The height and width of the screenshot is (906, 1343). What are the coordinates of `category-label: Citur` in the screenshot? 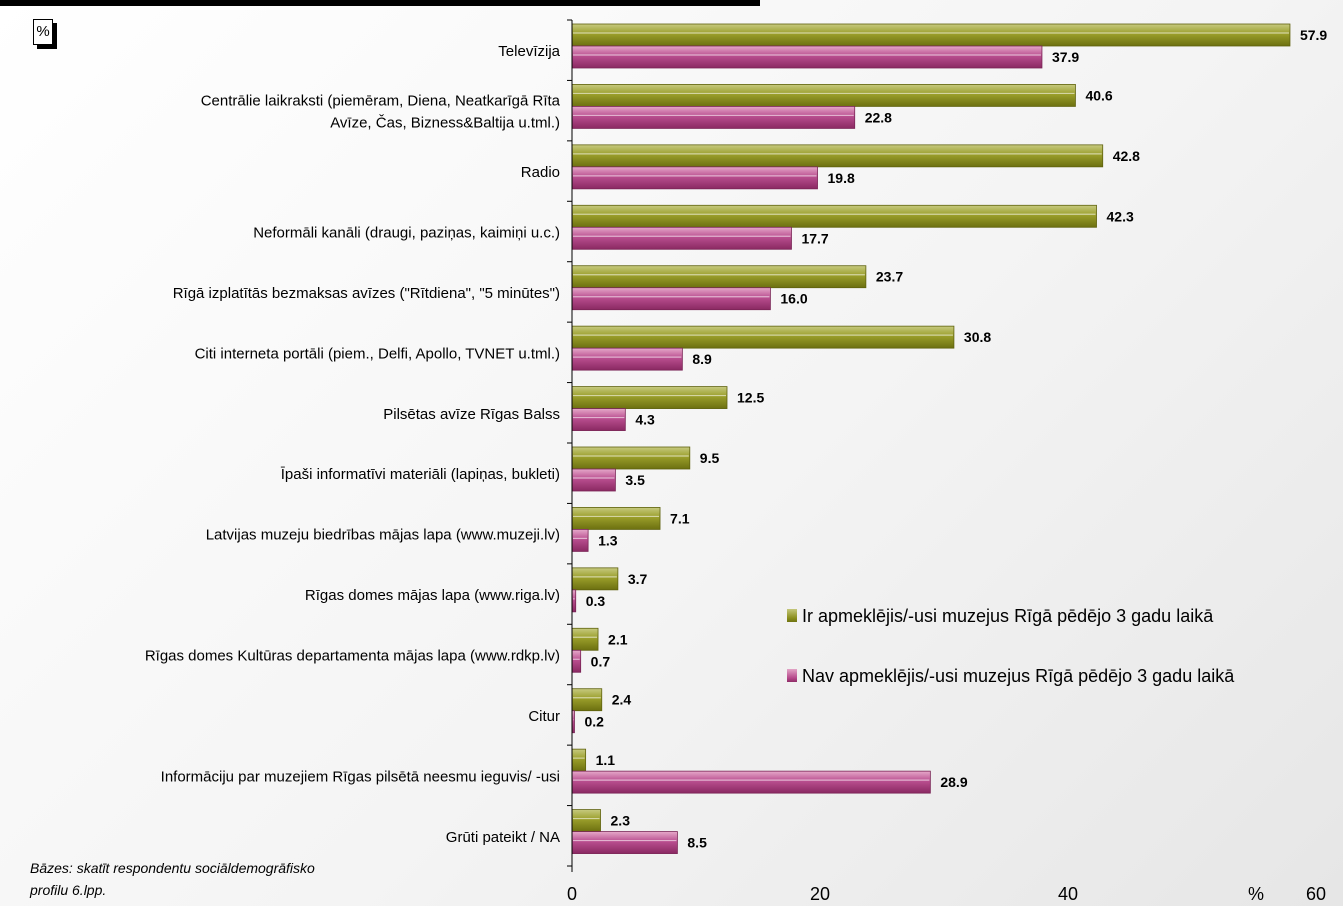 It's located at (544, 716).